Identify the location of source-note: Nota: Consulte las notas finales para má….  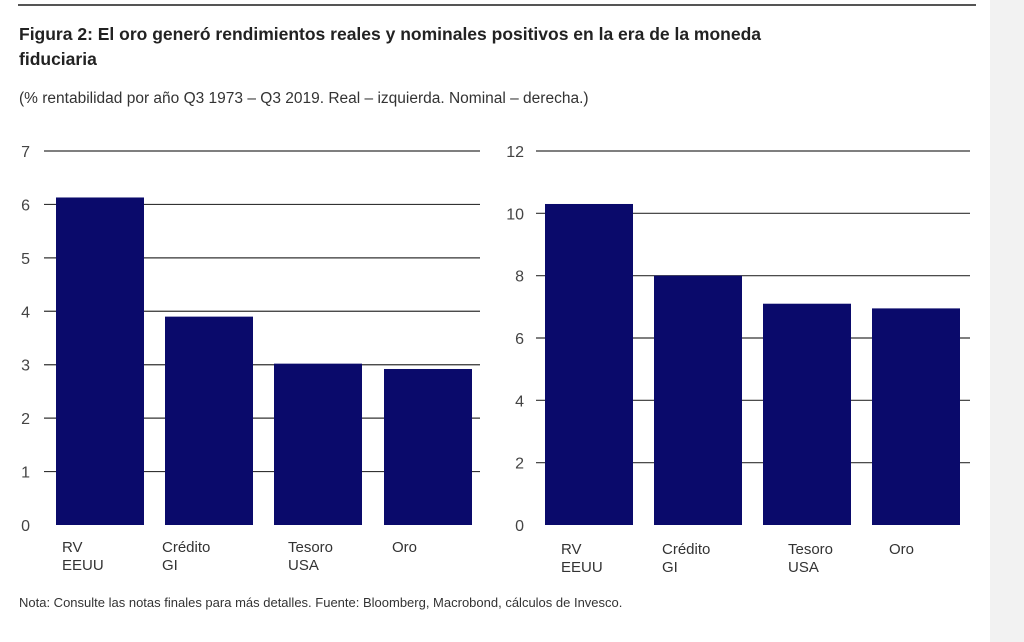
(321, 602).